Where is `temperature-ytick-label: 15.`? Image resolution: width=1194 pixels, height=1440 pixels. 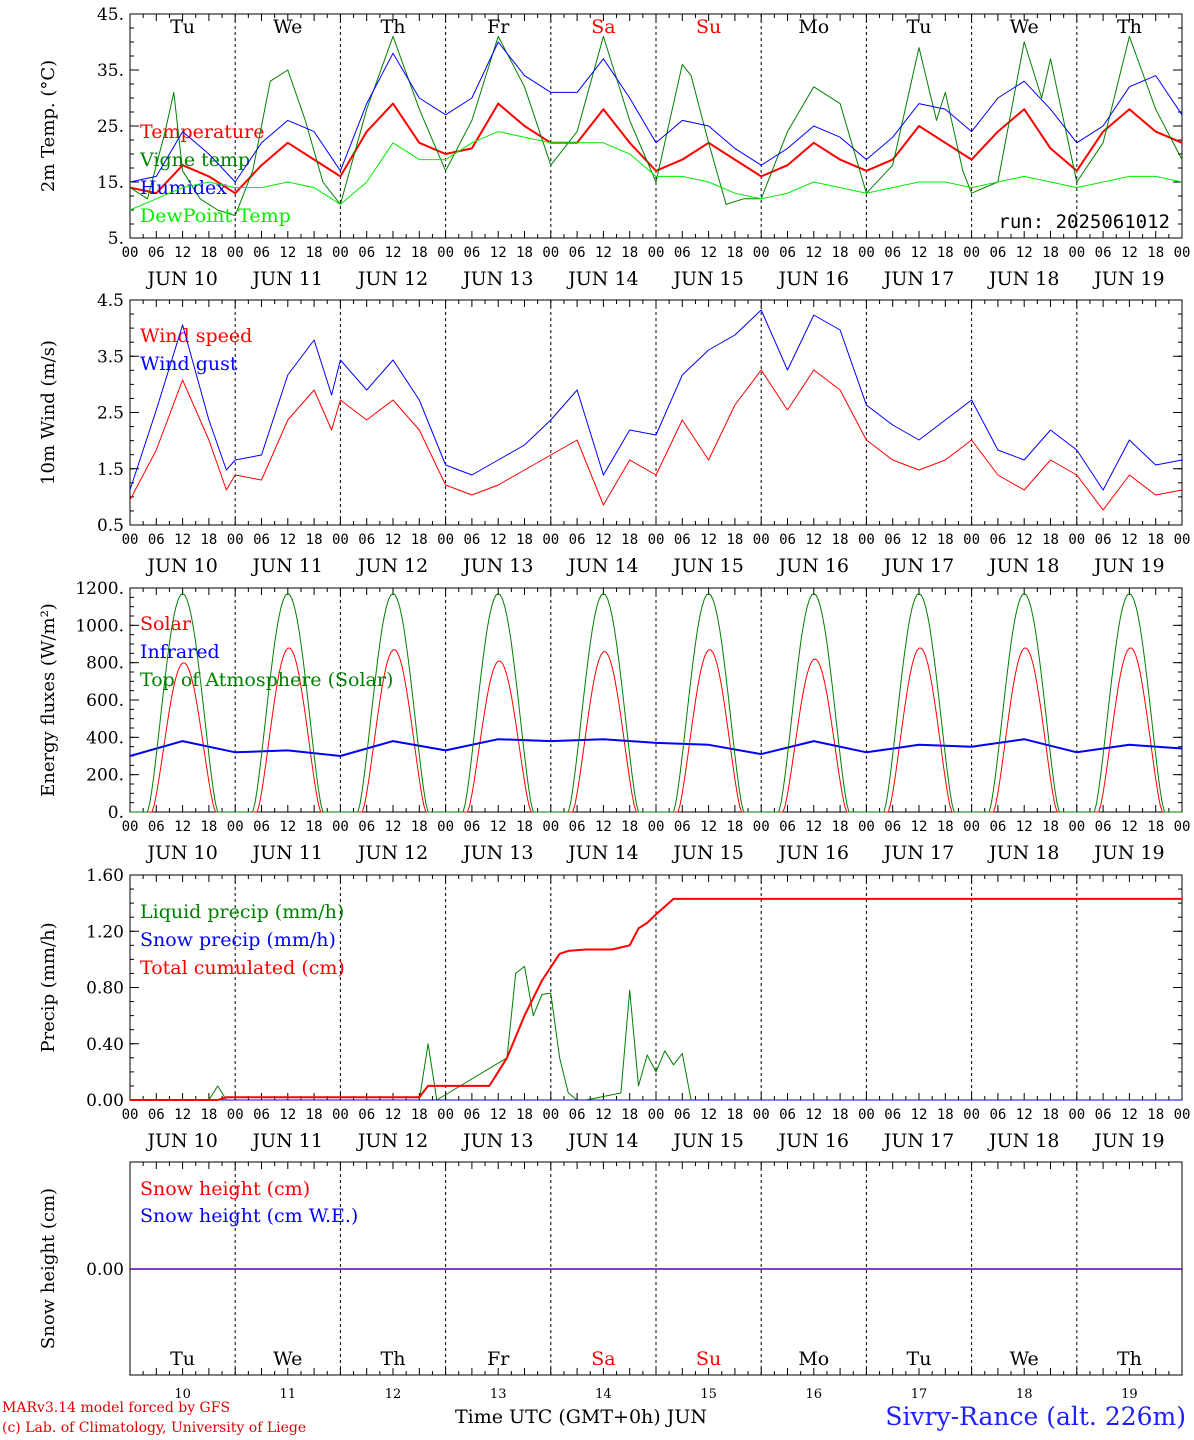
temperature-ytick-label: 15. is located at coordinates (110, 183).